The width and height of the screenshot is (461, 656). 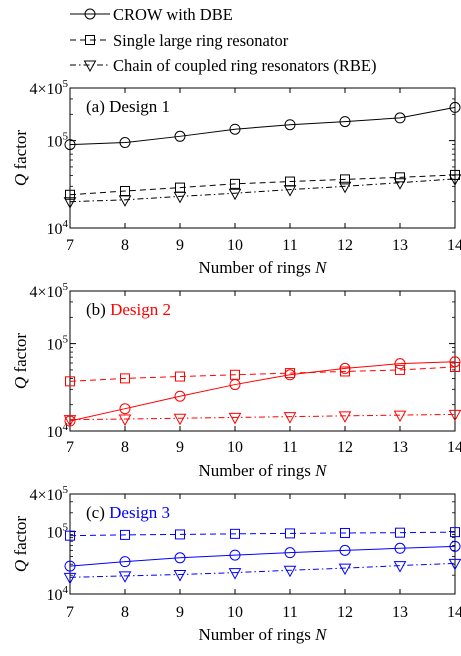 I want to click on panel-design-name: Design 3, so click(x=139, y=512).